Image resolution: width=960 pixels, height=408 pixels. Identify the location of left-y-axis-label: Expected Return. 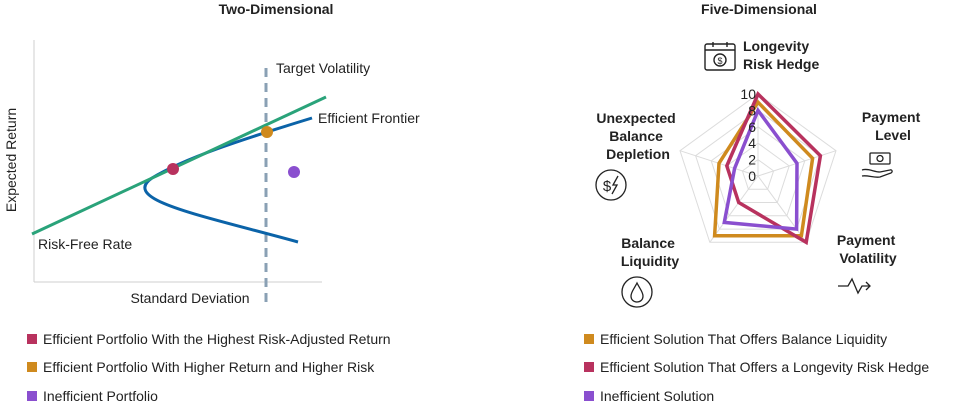
(11, 160).